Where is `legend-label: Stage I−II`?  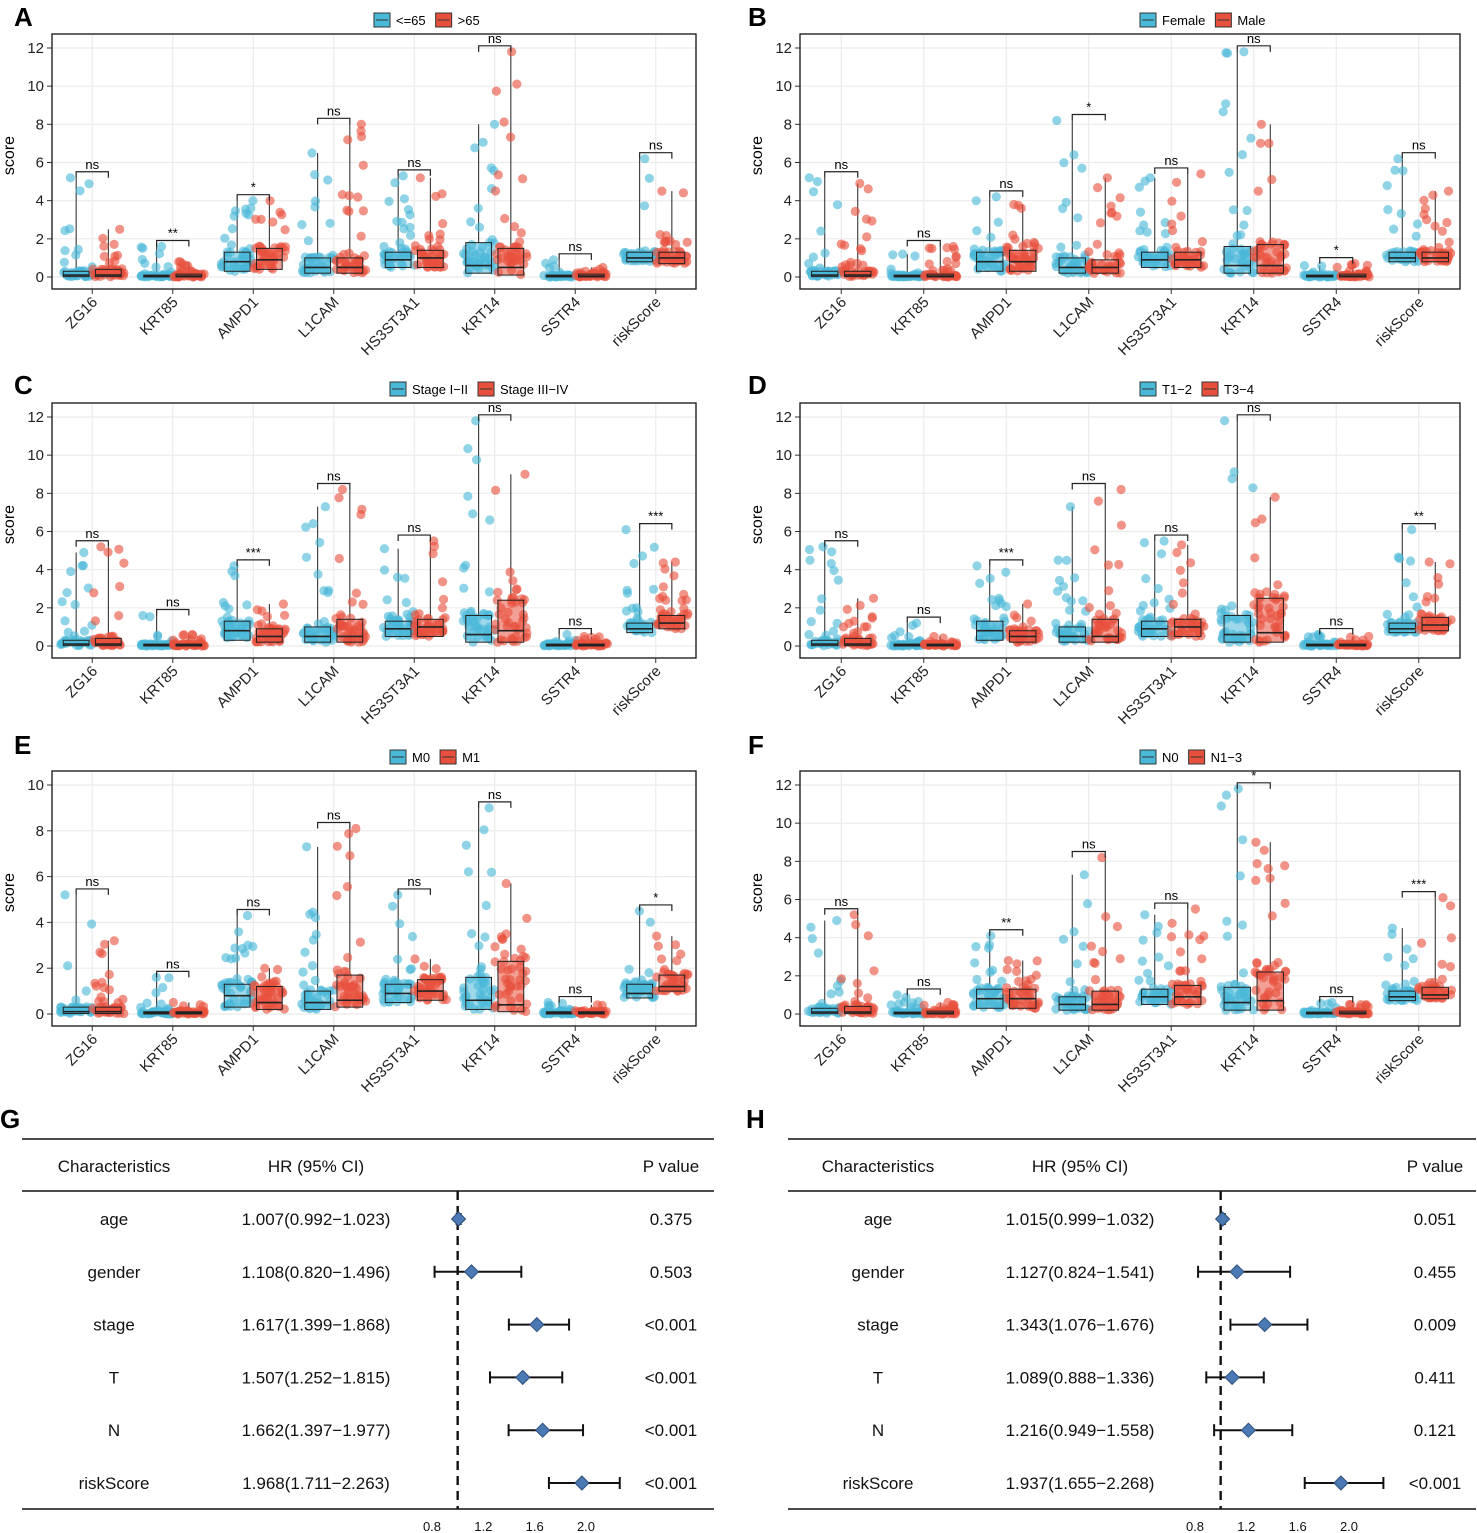 legend-label: Stage I−II is located at coordinates (440, 389).